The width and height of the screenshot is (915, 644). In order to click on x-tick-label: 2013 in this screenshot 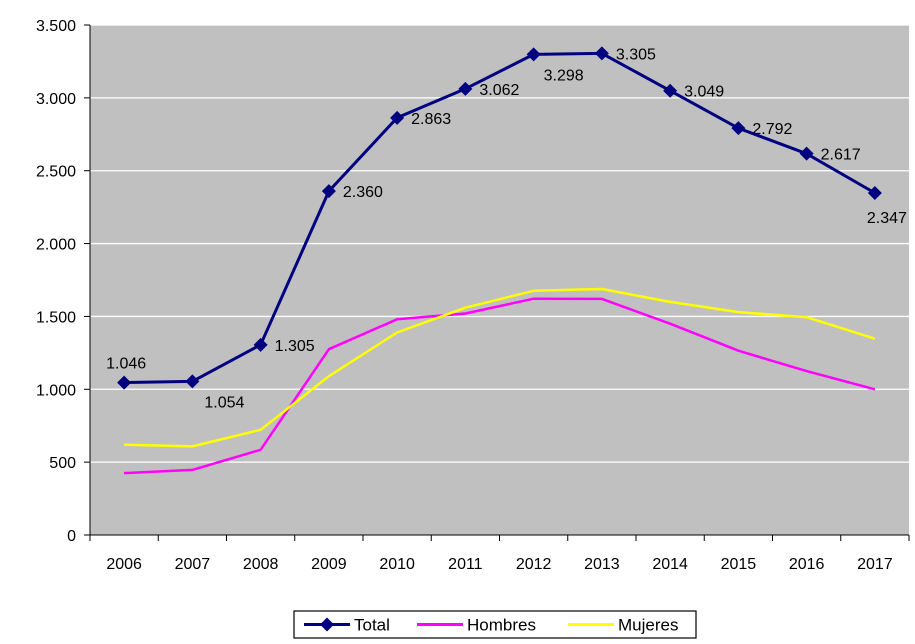, I will do `click(602, 564)`.